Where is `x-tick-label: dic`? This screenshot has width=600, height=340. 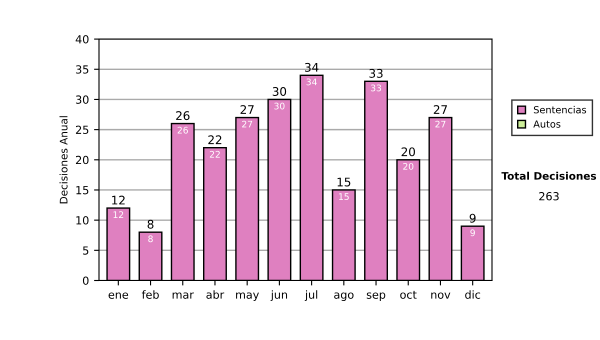 x-tick-label: dic is located at coordinates (472, 294).